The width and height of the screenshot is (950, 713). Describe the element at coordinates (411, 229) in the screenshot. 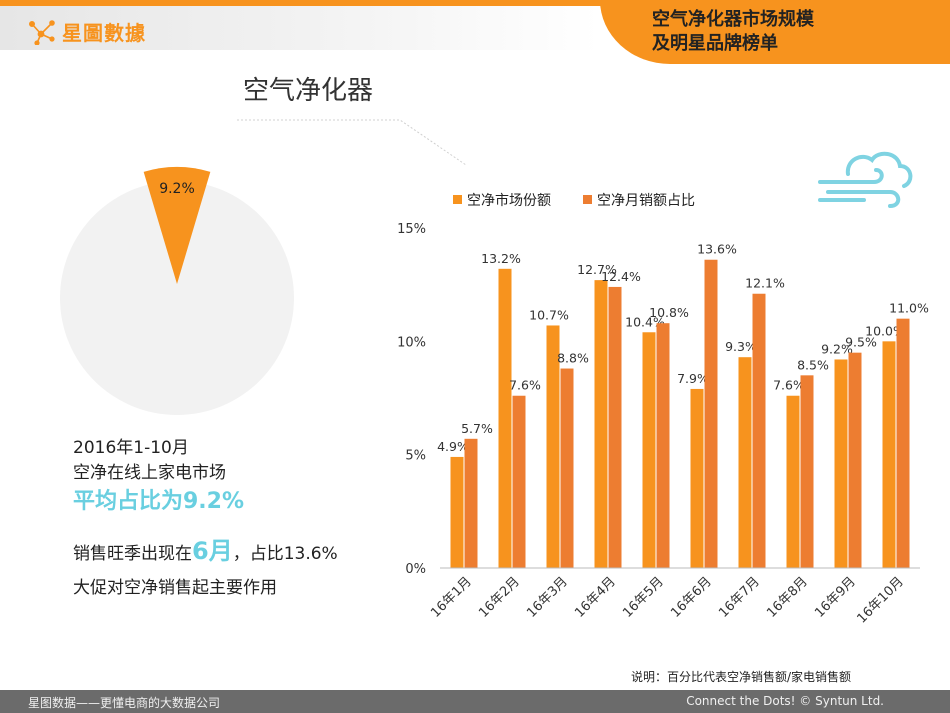

I see `y-tick-label: 15%` at that location.